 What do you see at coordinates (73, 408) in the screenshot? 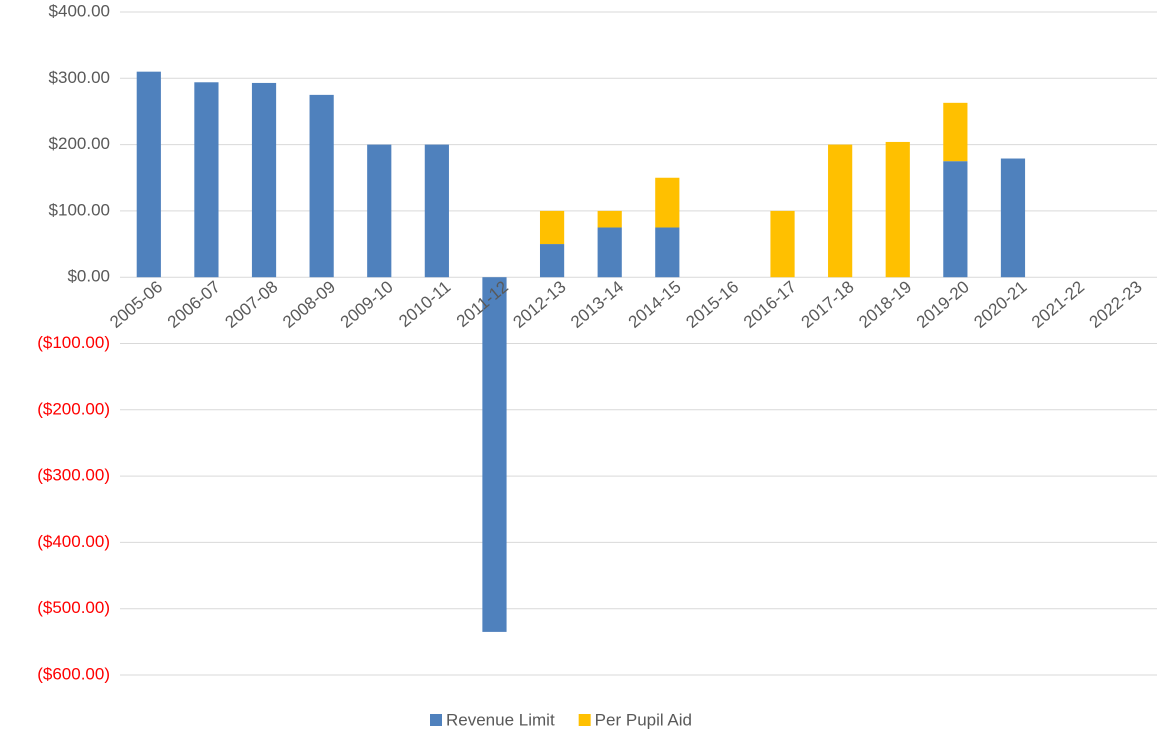
I see `y-tick-label: ($200.00)` at bounding box center [73, 408].